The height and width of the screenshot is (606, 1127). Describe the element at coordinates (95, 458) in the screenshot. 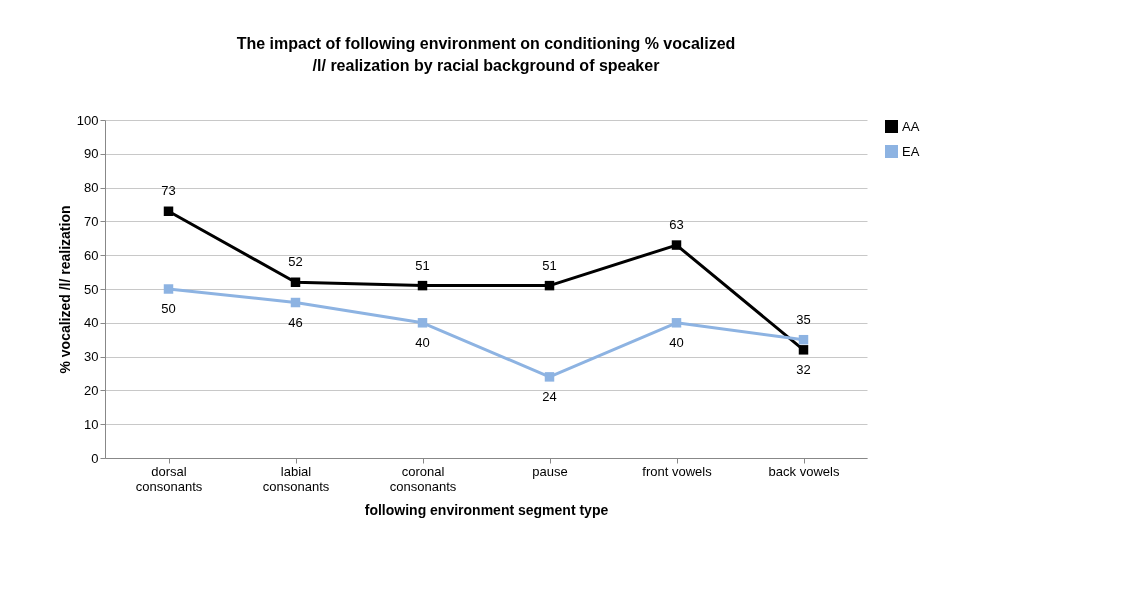

I see `y-tick-label: 0` at that location.